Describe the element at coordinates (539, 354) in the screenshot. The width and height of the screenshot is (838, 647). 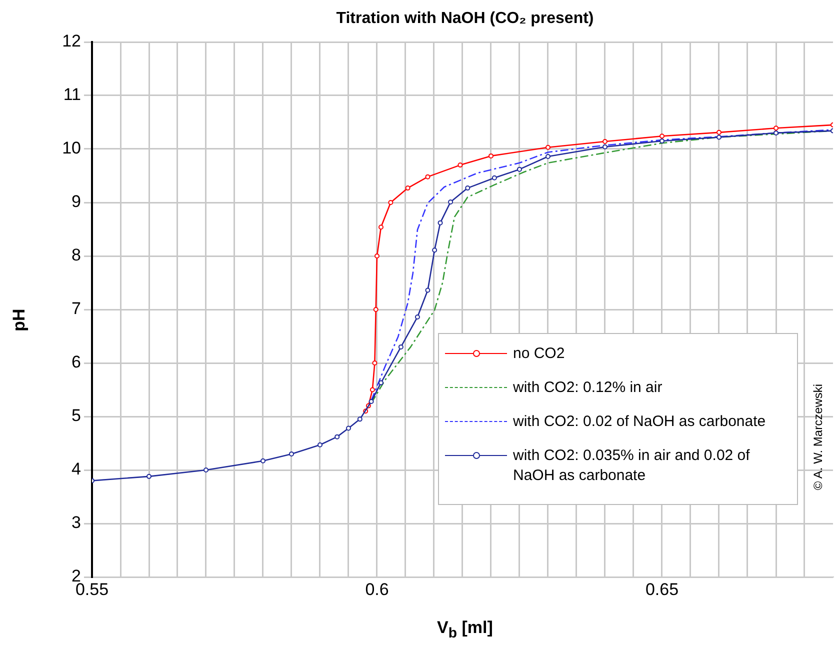
I see `legend-label: no CO2` at that location.